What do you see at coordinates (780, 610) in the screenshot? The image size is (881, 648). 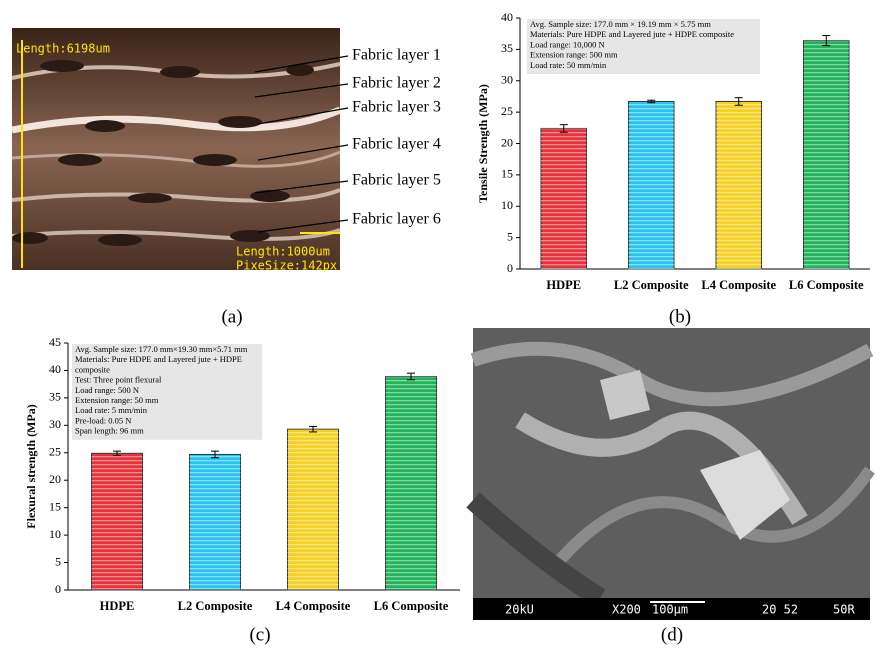 I see `sem-info: 20 52` at bounding box center [780, 610].